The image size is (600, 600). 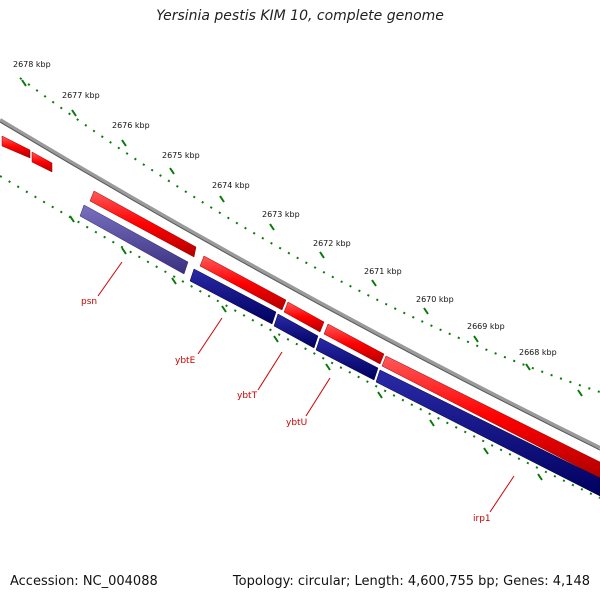 What do you see at coordinates (332, 243) in the screenshot?
I see `kbp-label-2672: 2672 kbp` at bounding box center [332, 243].